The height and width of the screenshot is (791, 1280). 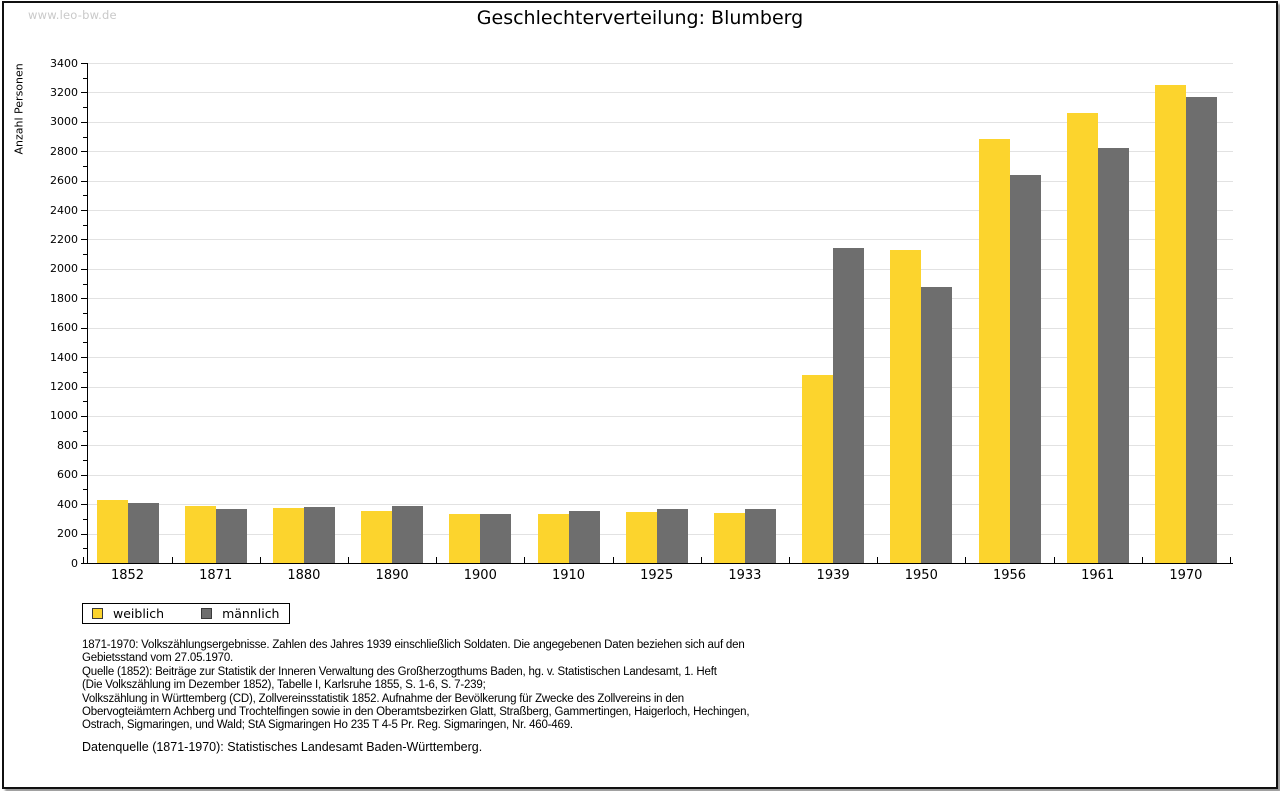 I want to click on y-tick-label-1200: 1200, so click(x=64, y=387).